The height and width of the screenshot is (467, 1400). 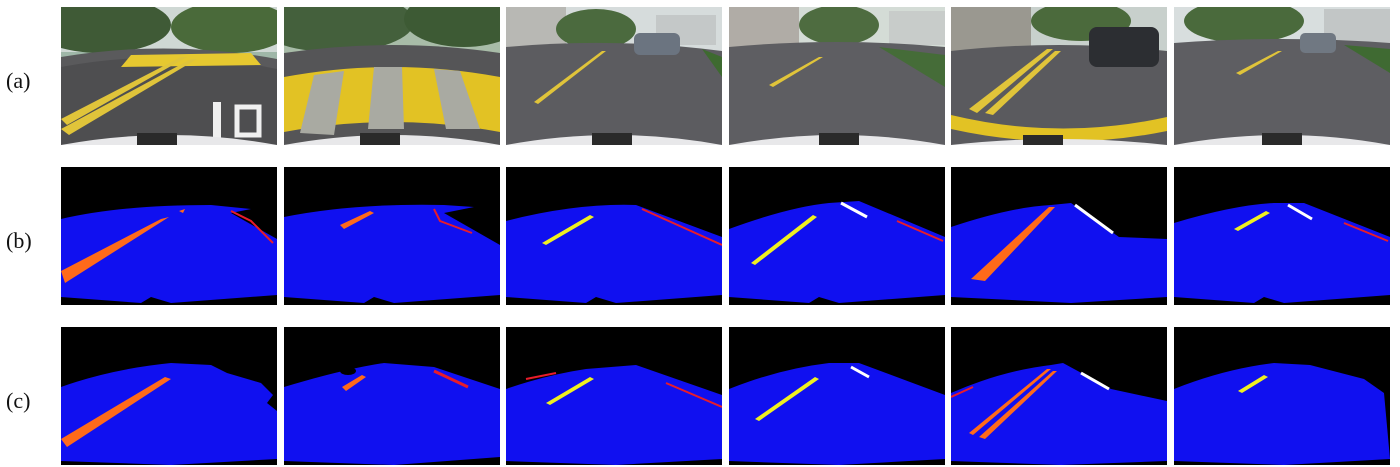 What do you see at coordinates (18, 80) in the screenshot?
I see `row-label-a: (a)` at bounding box center [18, 80].